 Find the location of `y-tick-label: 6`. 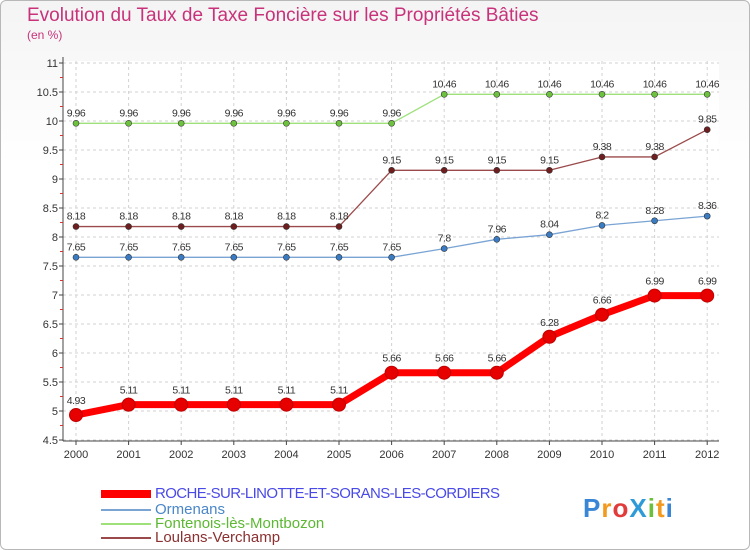

y-tick-label: 6 is located at coordinates (55, 354).